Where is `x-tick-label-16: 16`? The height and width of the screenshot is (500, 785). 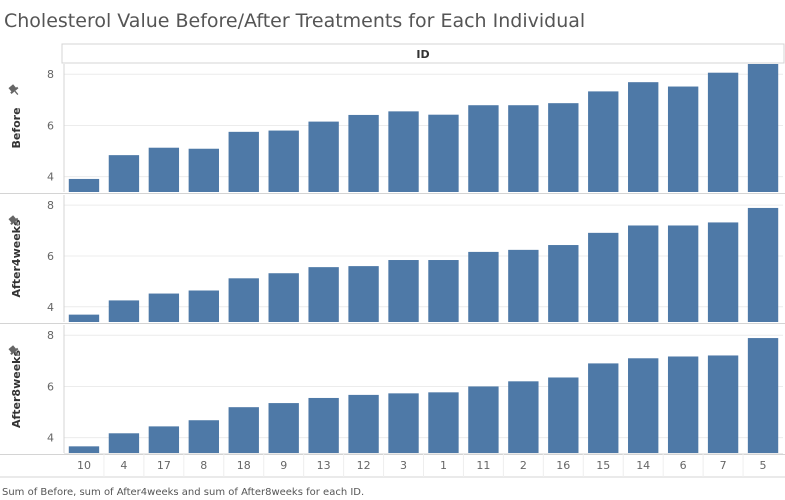 x-tick-label-16: 16 is located at coordinates (563, 465).